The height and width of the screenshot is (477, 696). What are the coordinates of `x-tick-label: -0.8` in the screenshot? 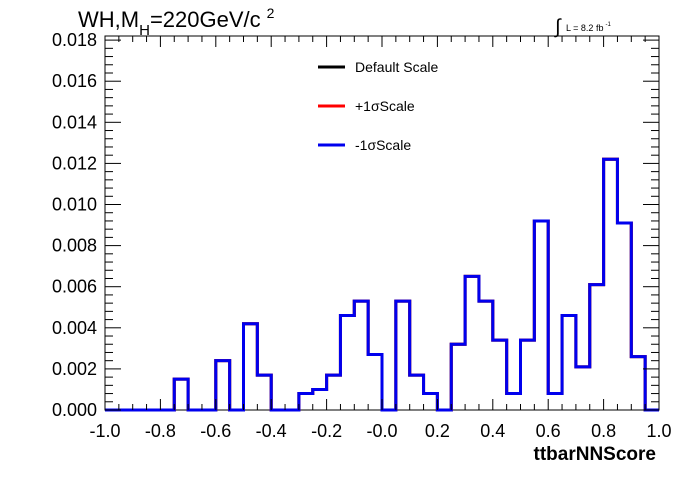 It's located at (160, 431).